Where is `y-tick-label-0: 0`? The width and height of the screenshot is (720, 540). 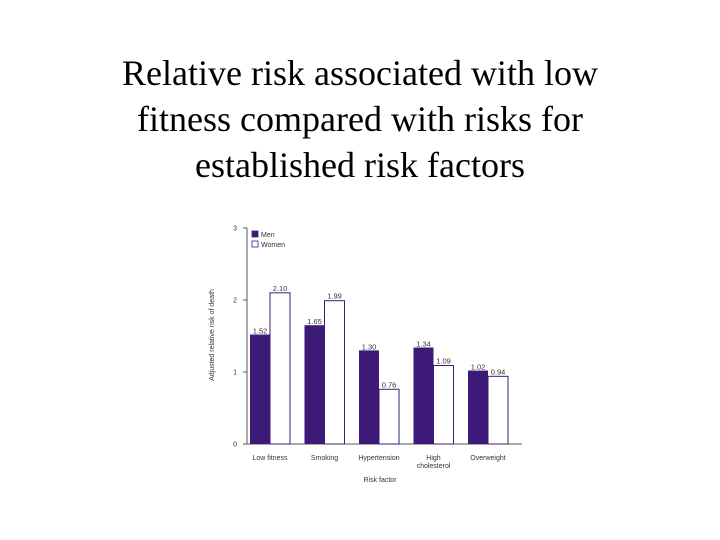 y-tick-label-0: 0 is located at coordinates (235, 445).